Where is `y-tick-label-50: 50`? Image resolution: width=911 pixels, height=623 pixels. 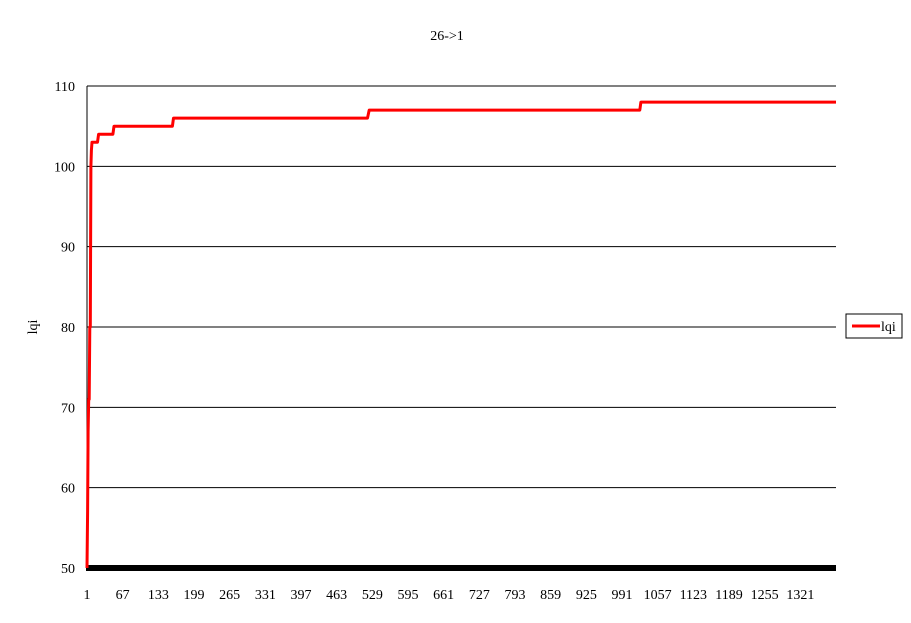 y-tick-label-50: 50 is located at coordinates (68, 569).